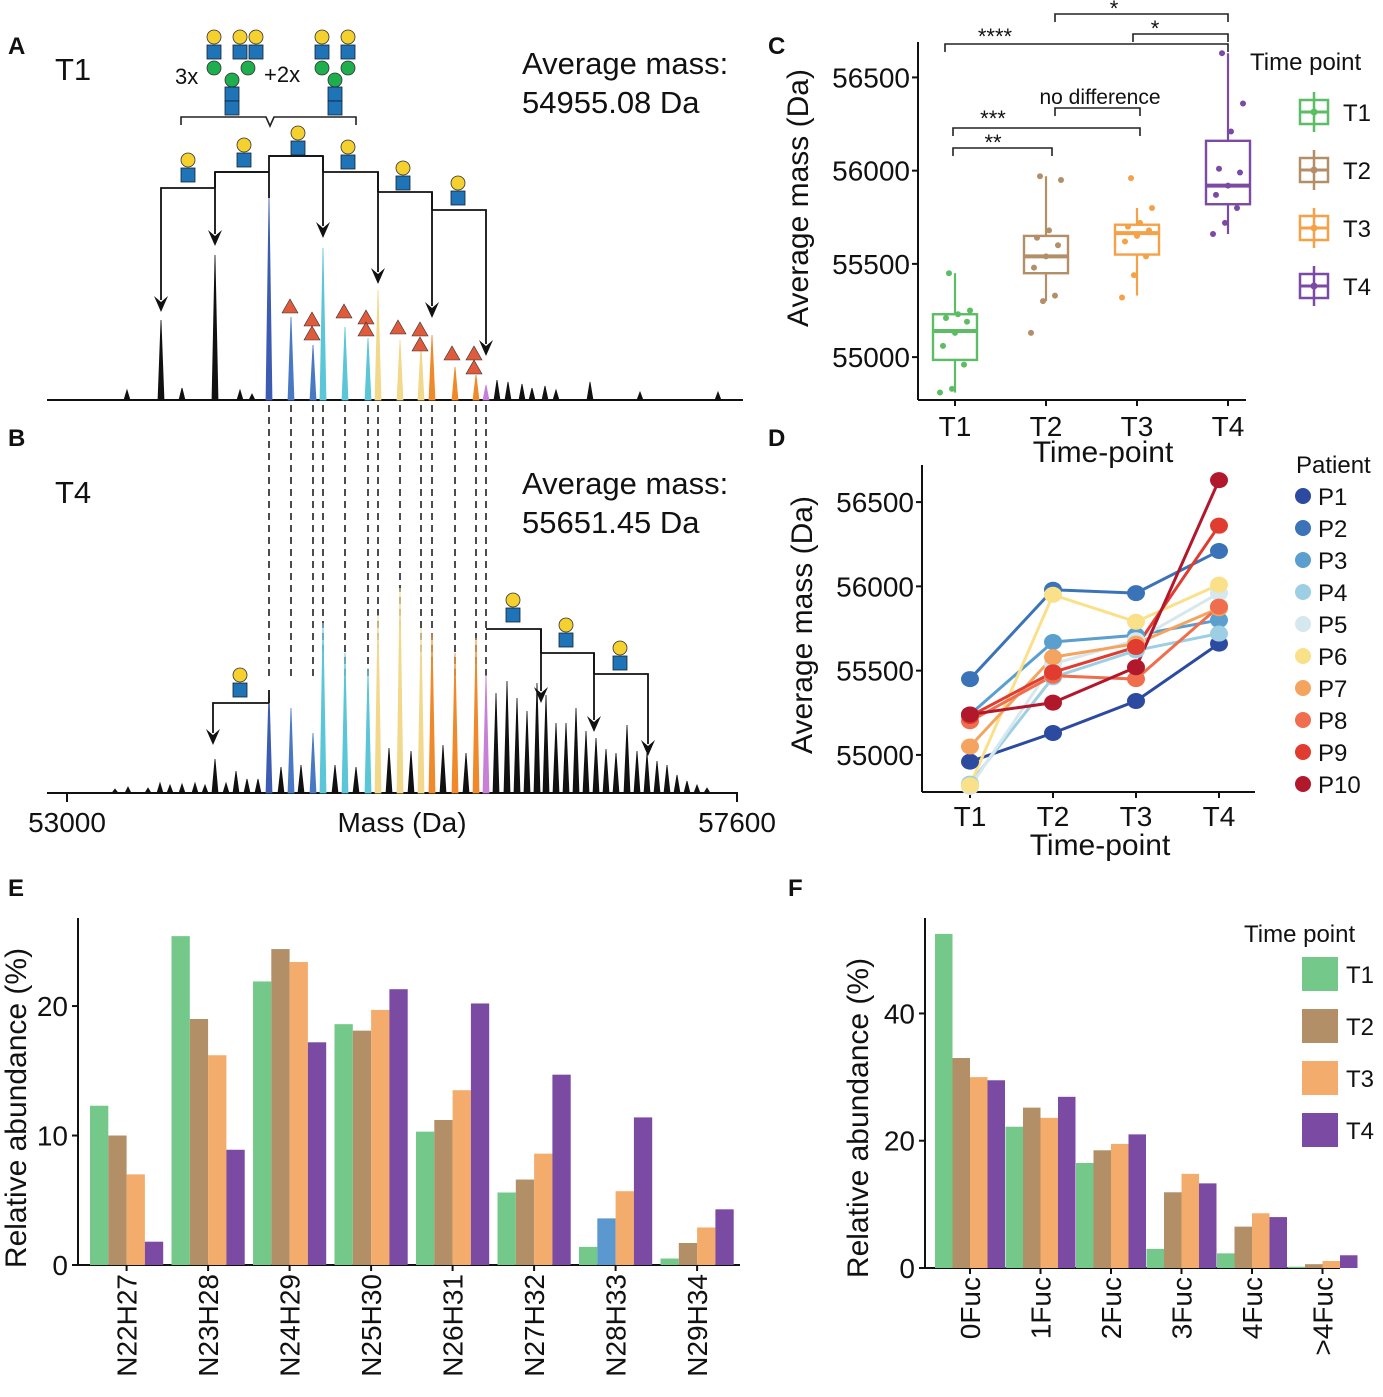  What do you see at coordinates (398, 1127) in the screenshot?
I see `bar-n25h30-t4` at bounding box center [398, 1127].